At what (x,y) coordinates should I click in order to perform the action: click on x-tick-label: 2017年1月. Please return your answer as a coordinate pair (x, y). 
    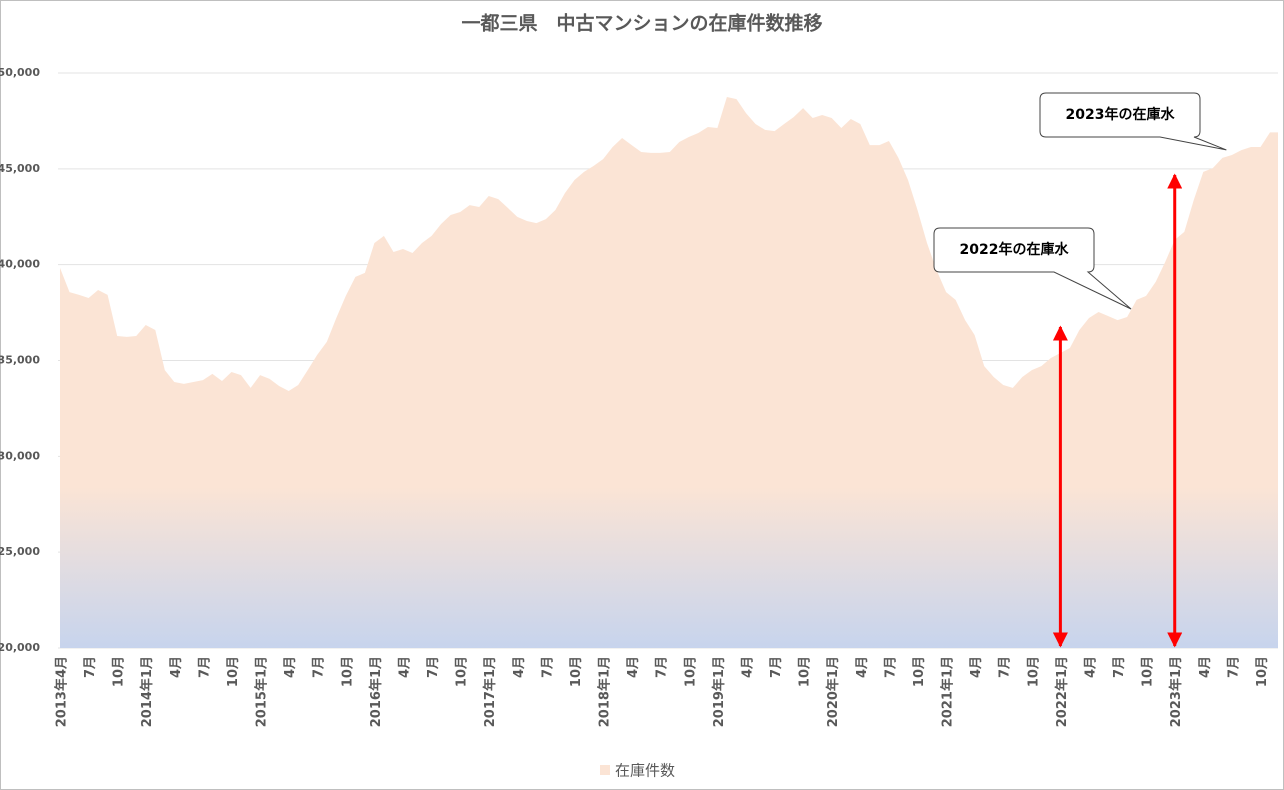
    Looking at the image, I should click on (490, 691).